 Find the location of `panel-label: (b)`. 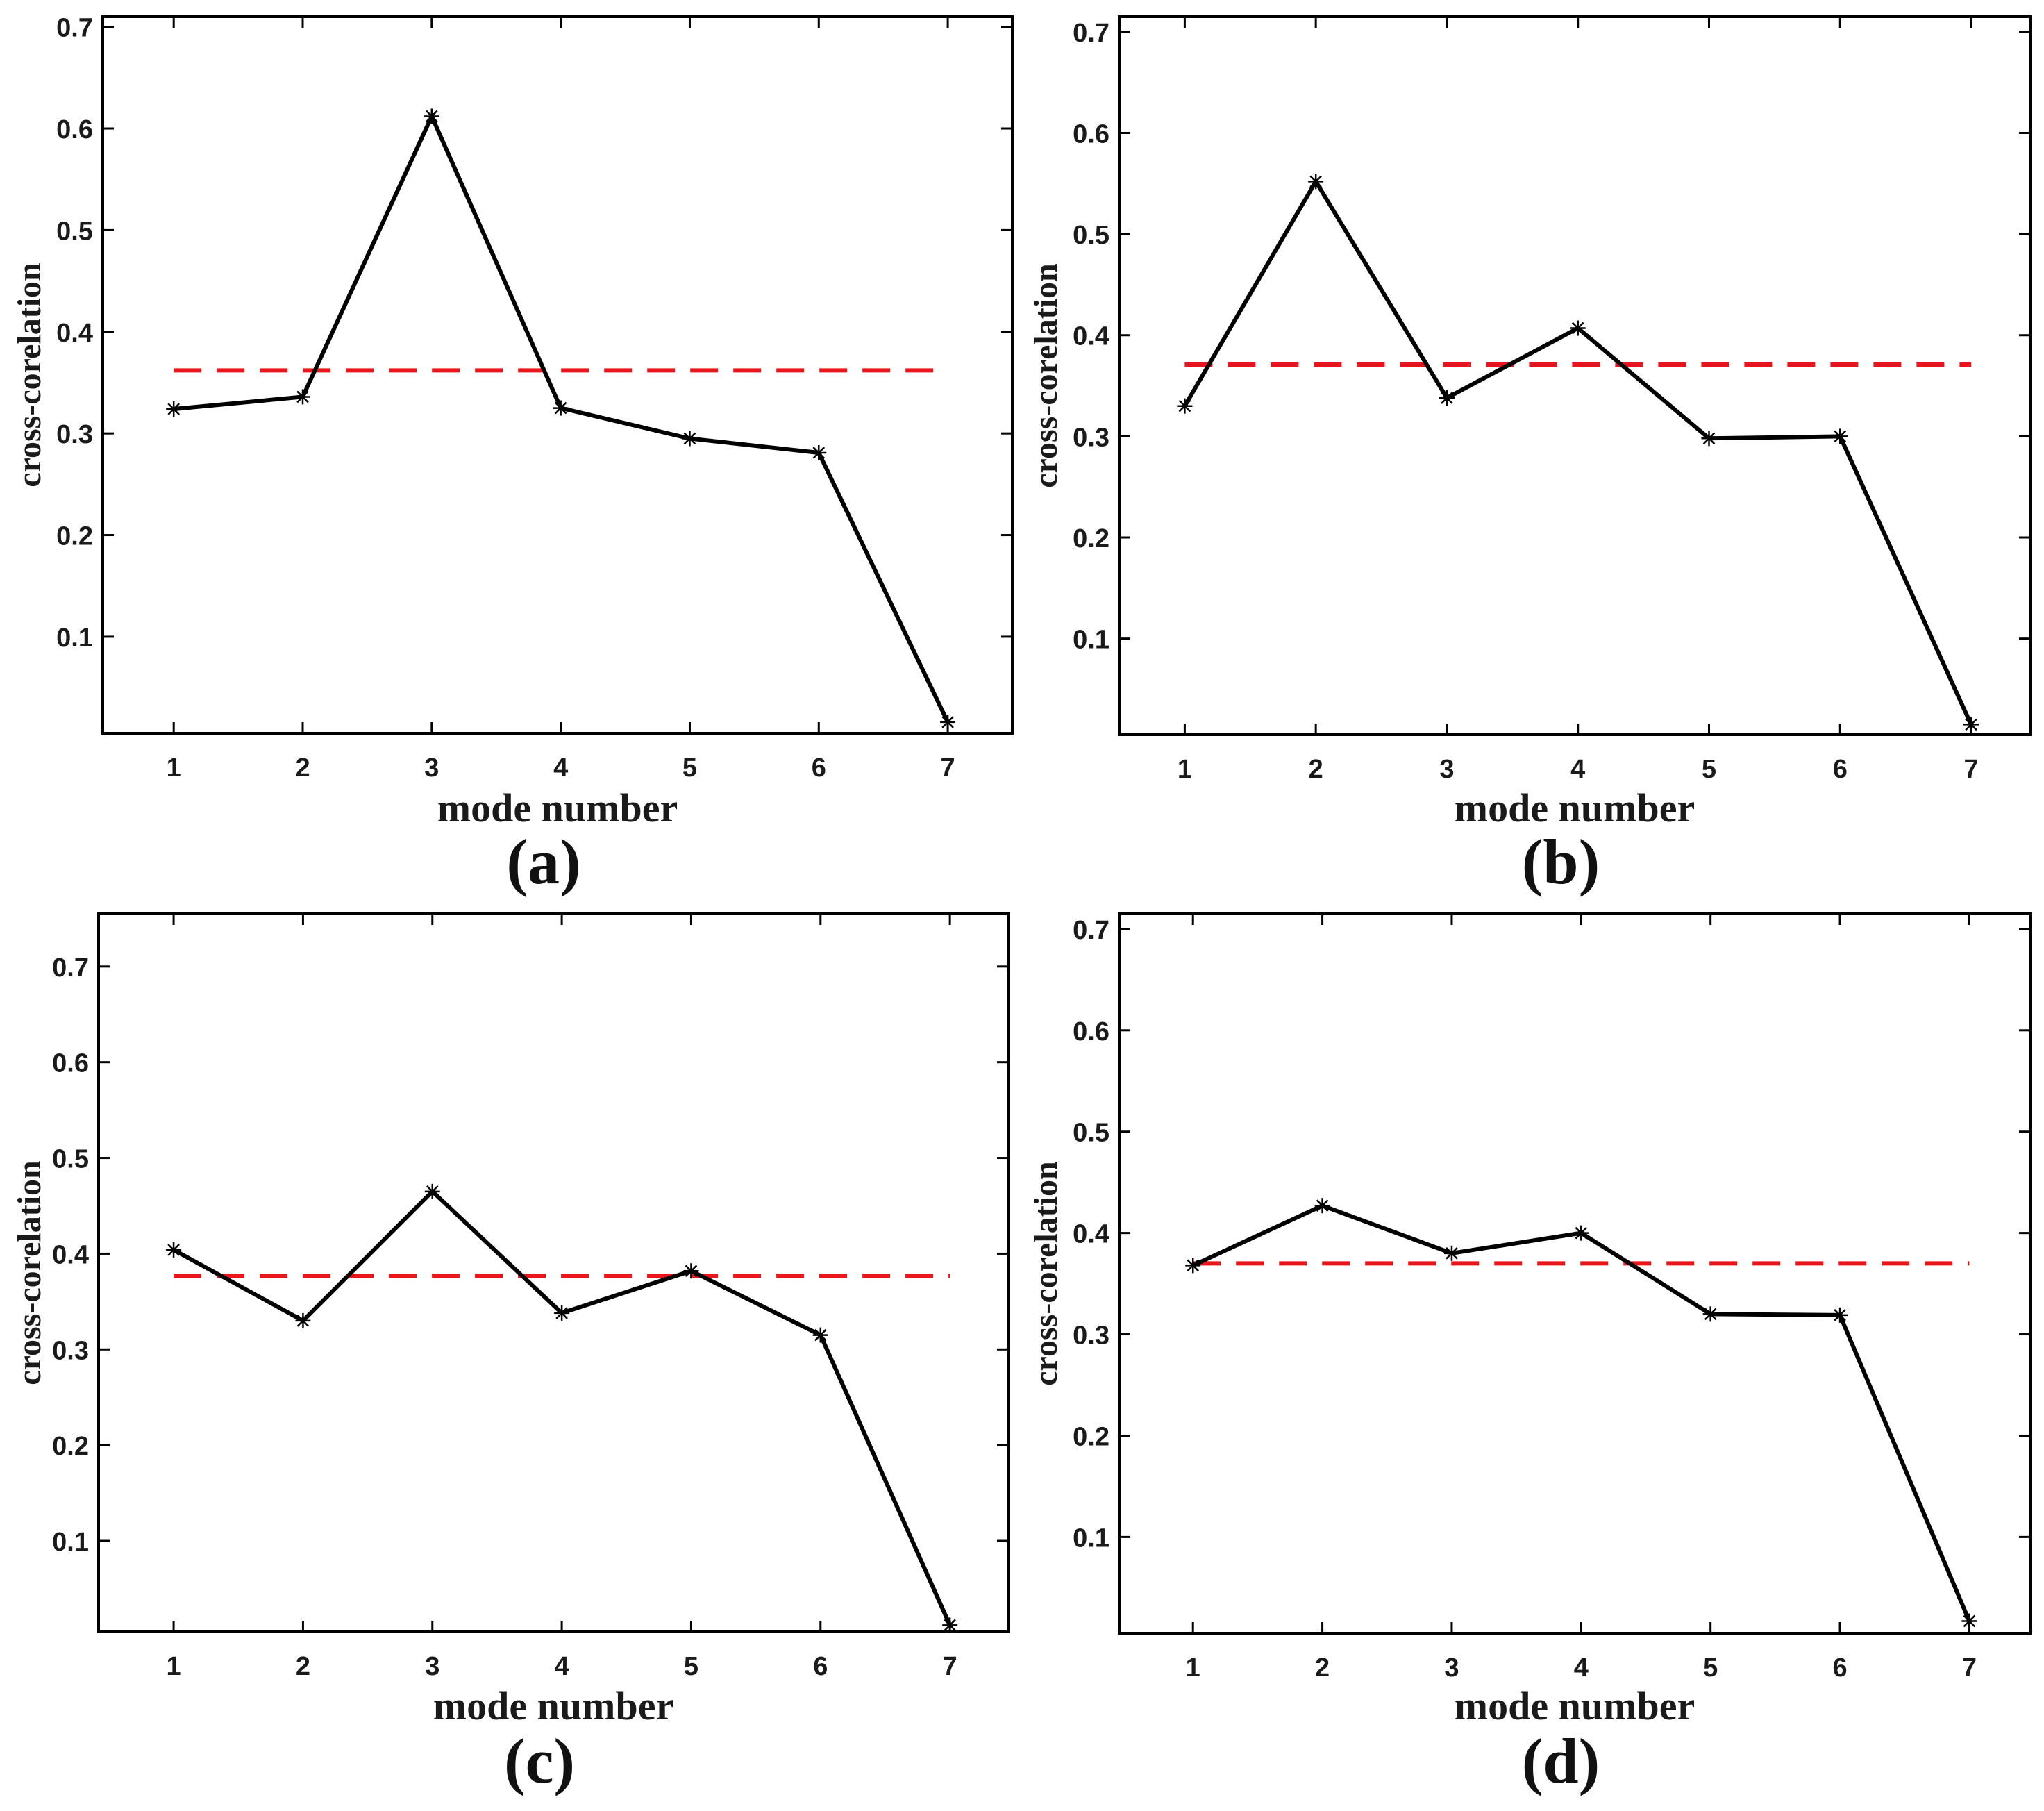

panel-label: (b) is located at coordinates (1561, 861).